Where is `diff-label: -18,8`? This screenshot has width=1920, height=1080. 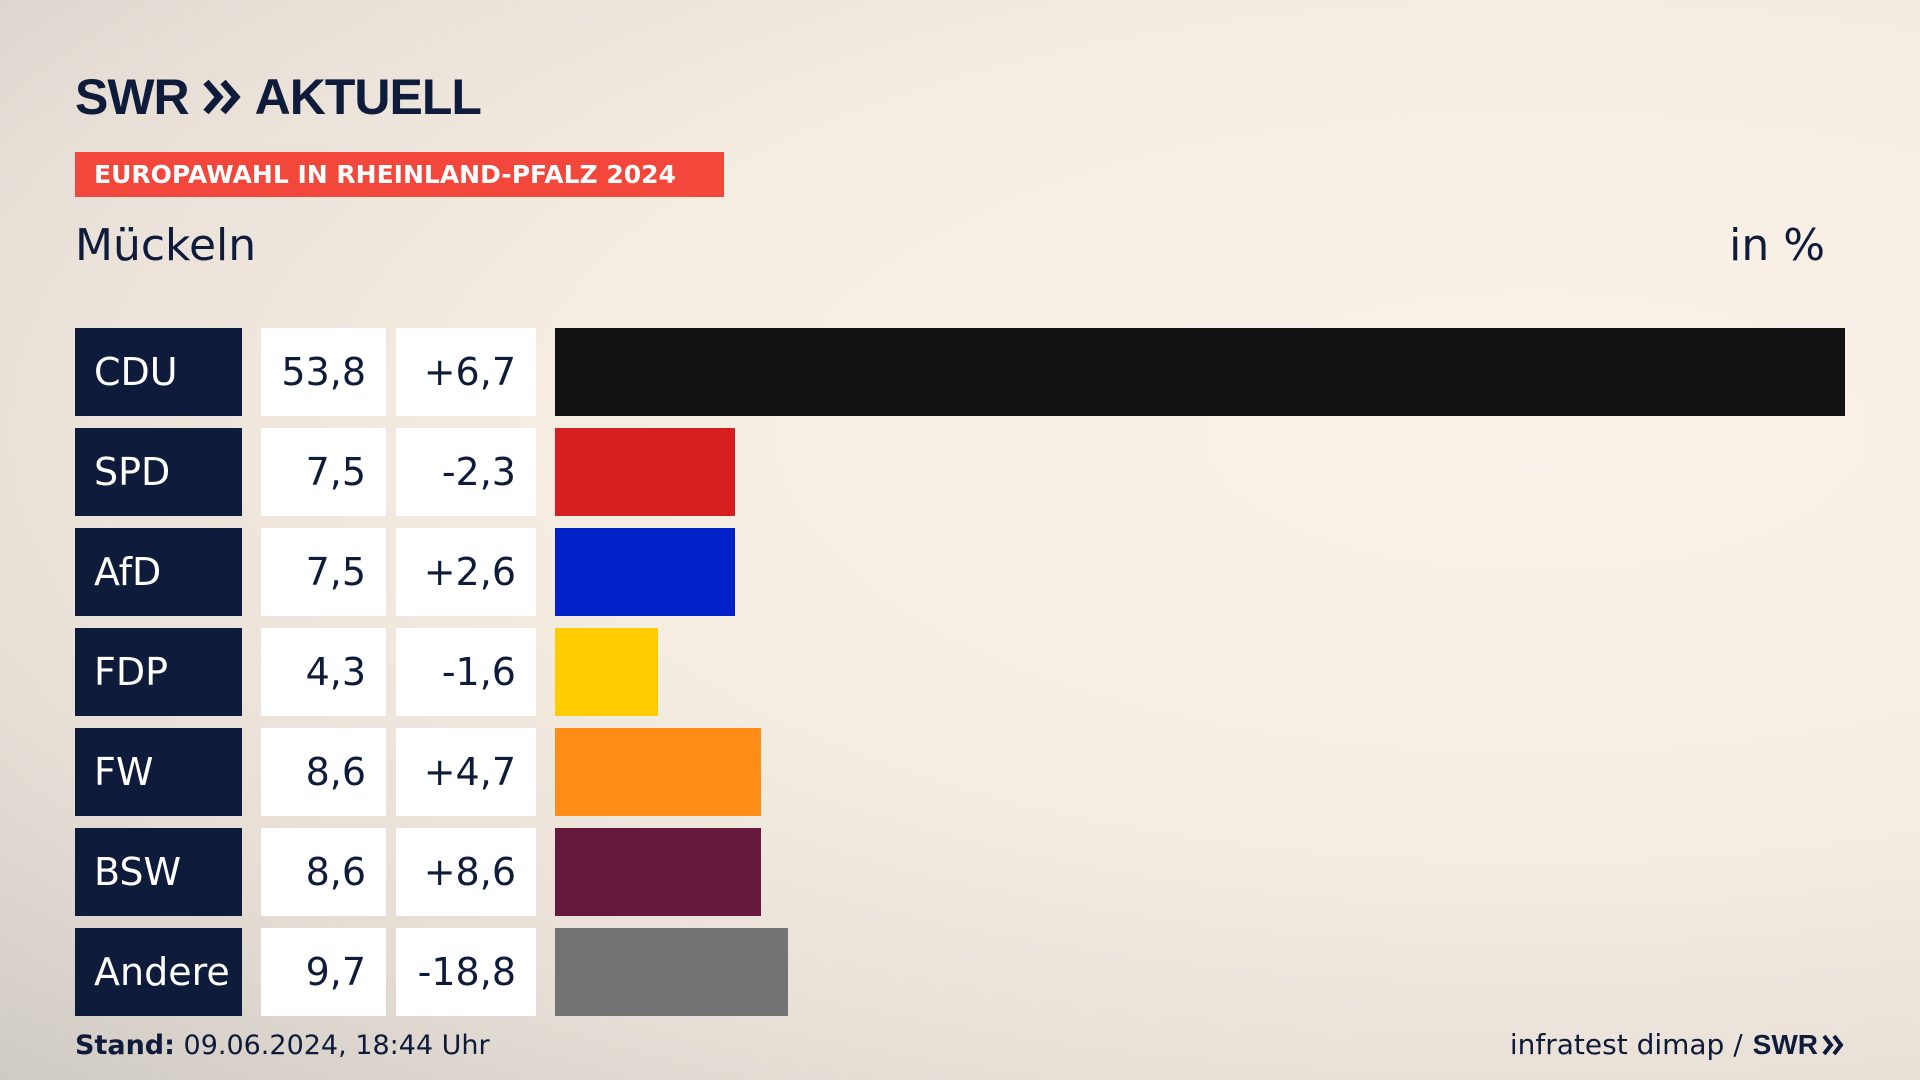
diff-label: -18,8 is located at coordinates (466, 972).